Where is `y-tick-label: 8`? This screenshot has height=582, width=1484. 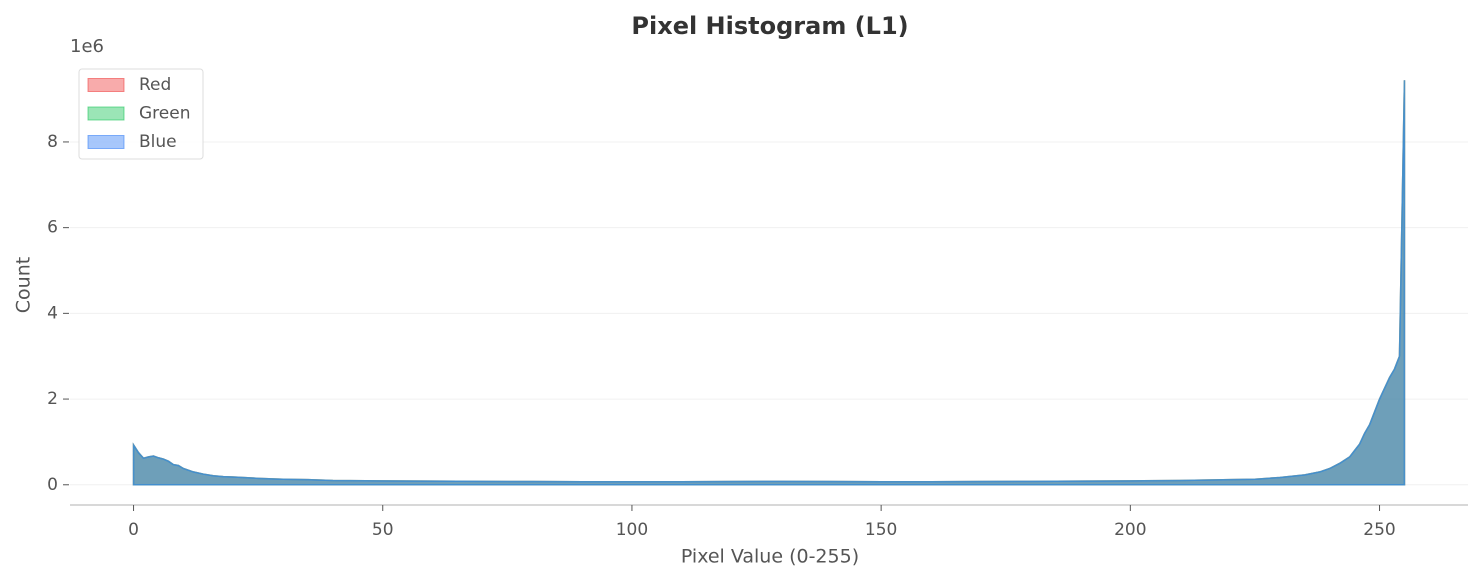 y-tick-label: 8 is located at coordinates (52, 142).